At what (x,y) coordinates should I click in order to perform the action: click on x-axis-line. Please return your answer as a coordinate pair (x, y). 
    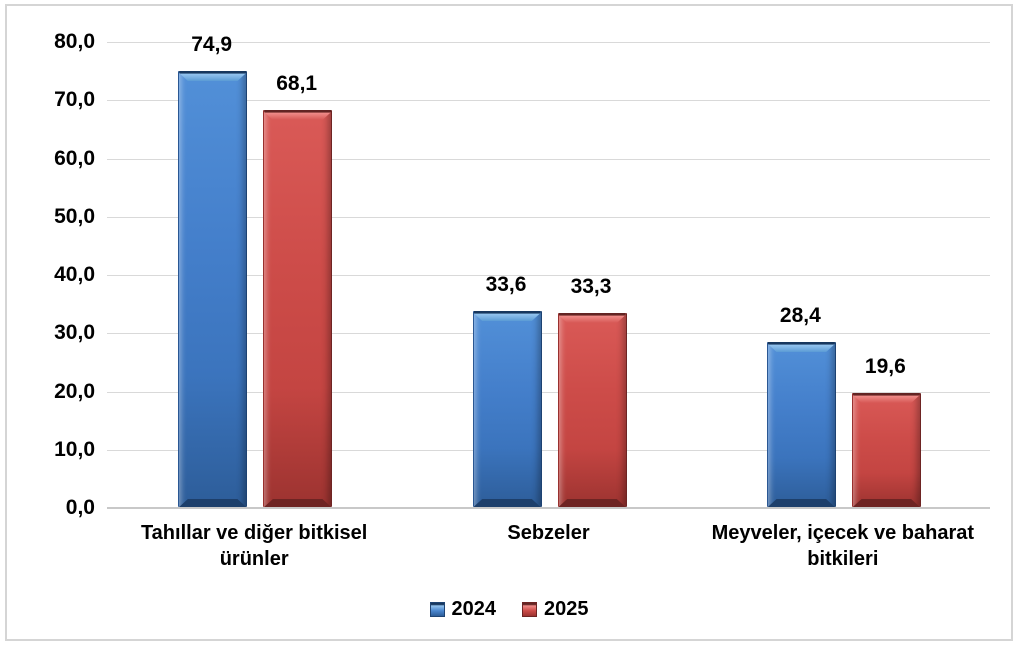
    Looking at the image, I should click on (548, 508).